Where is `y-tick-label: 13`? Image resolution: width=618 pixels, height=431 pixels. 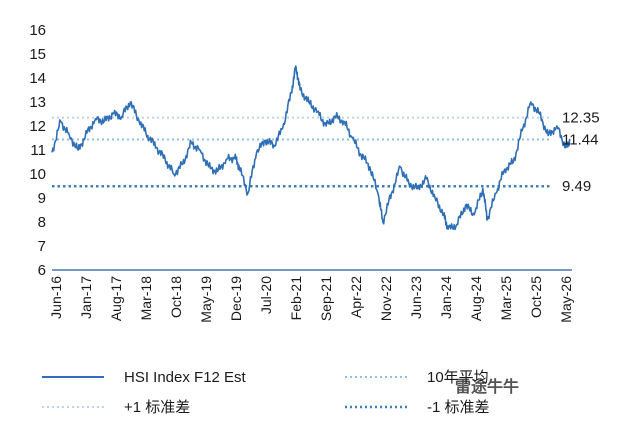
y-tick-label: 13 is located at coordinates (37, 102).